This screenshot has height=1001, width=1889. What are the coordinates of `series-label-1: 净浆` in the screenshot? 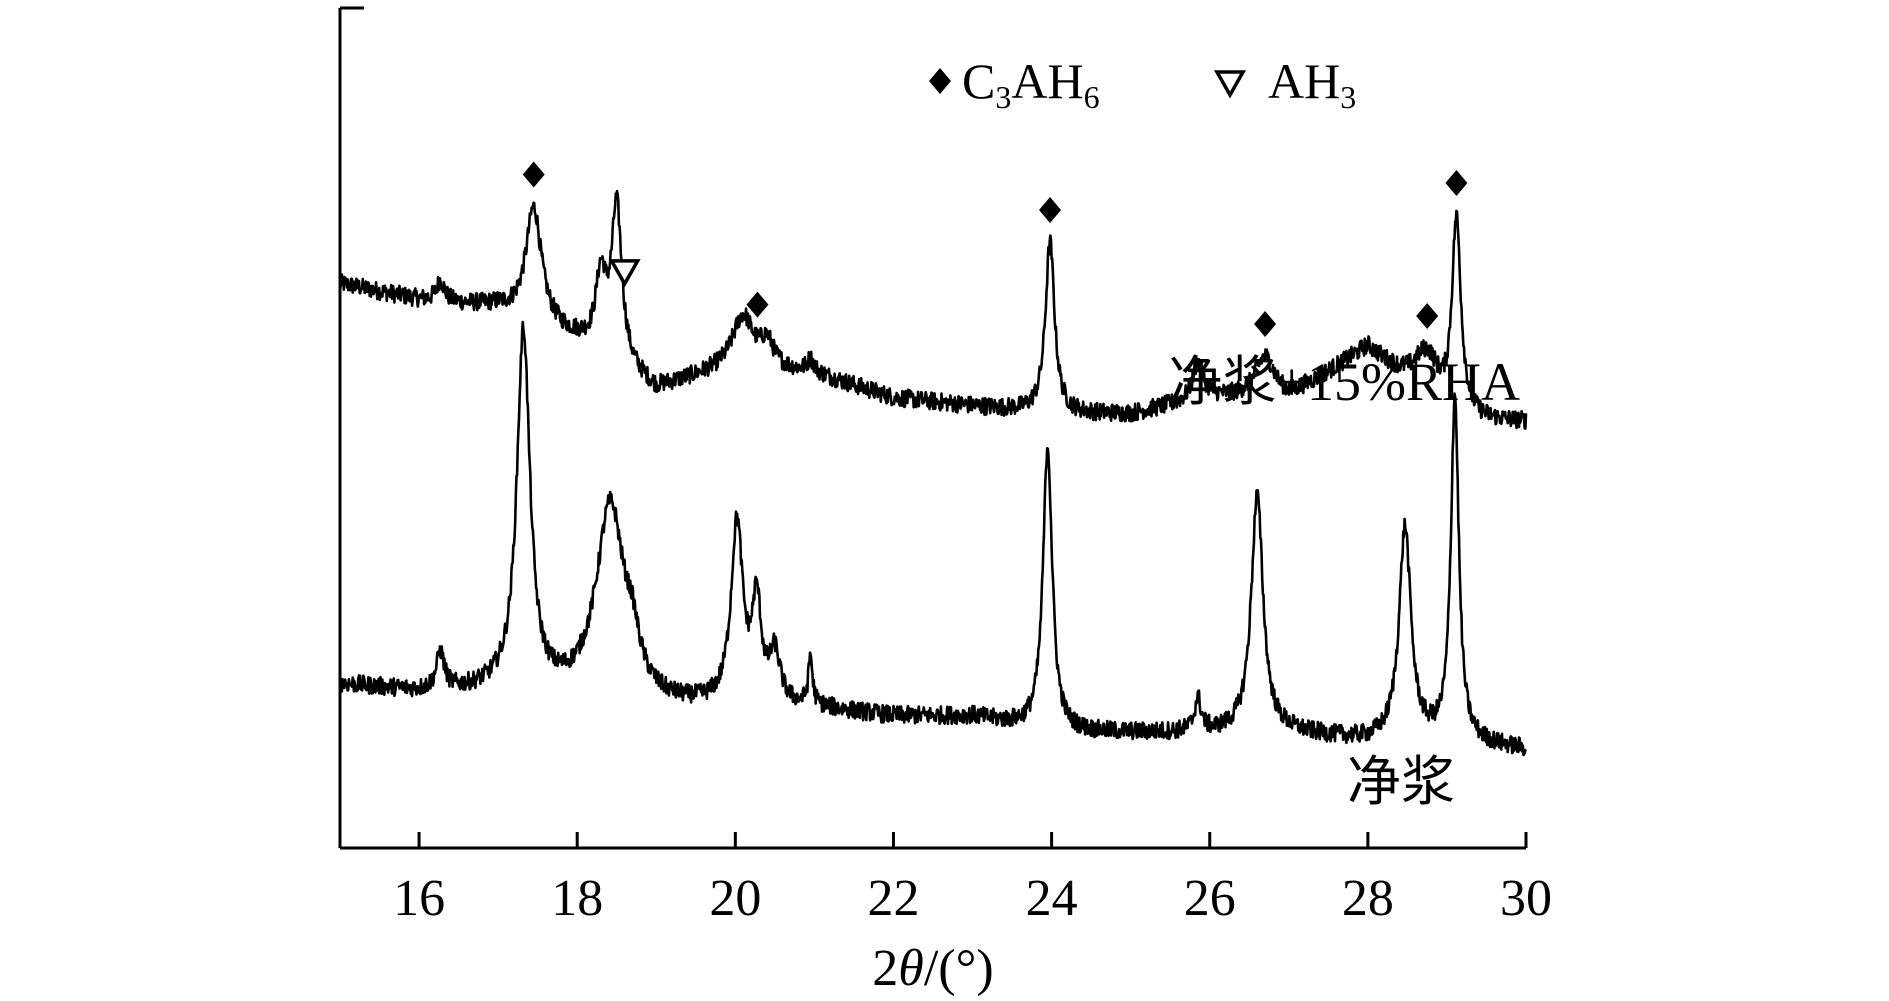 It's located at (1401, 782).